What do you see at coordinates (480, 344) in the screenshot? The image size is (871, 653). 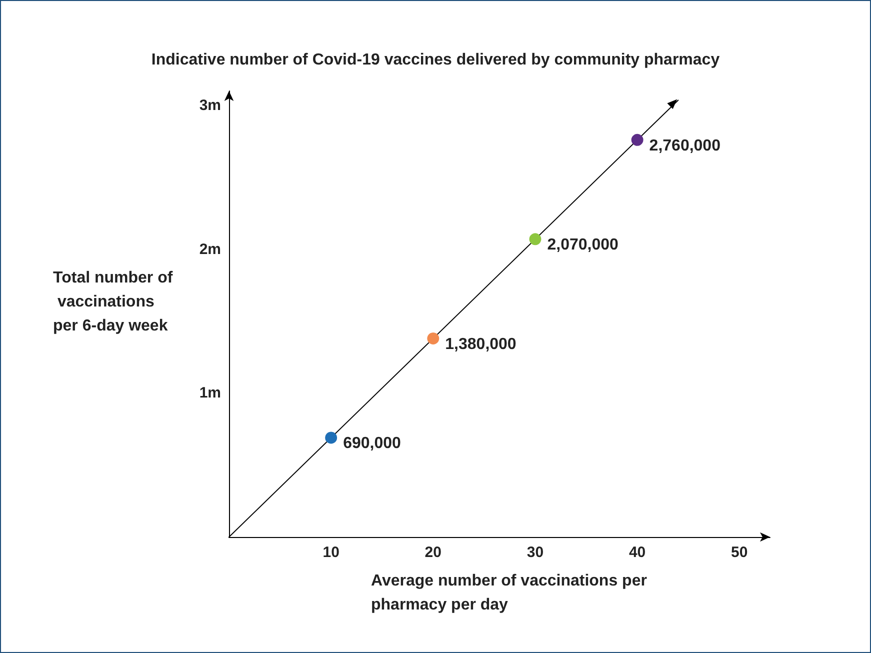 I see `data-label: 1,380,000` at bounding box center [480, 344].